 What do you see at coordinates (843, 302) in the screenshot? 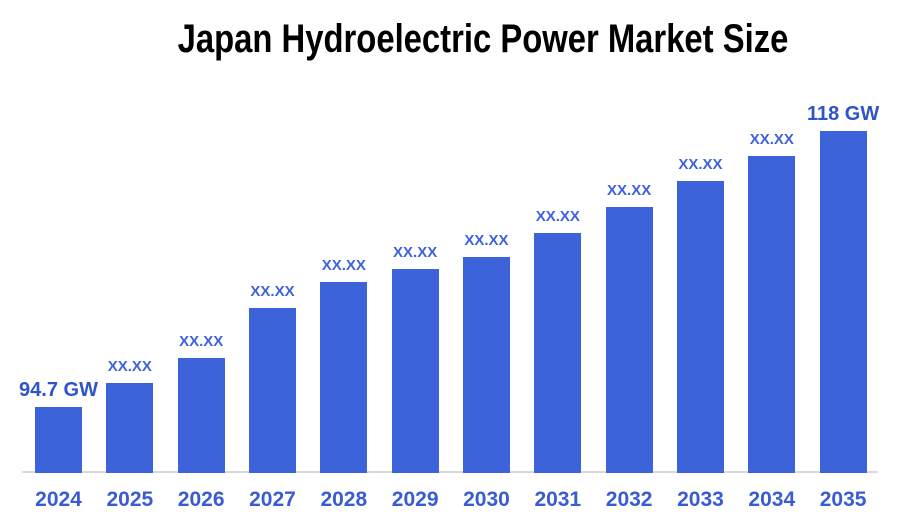
I see `bar-2035` at bounding box center [843, 302].